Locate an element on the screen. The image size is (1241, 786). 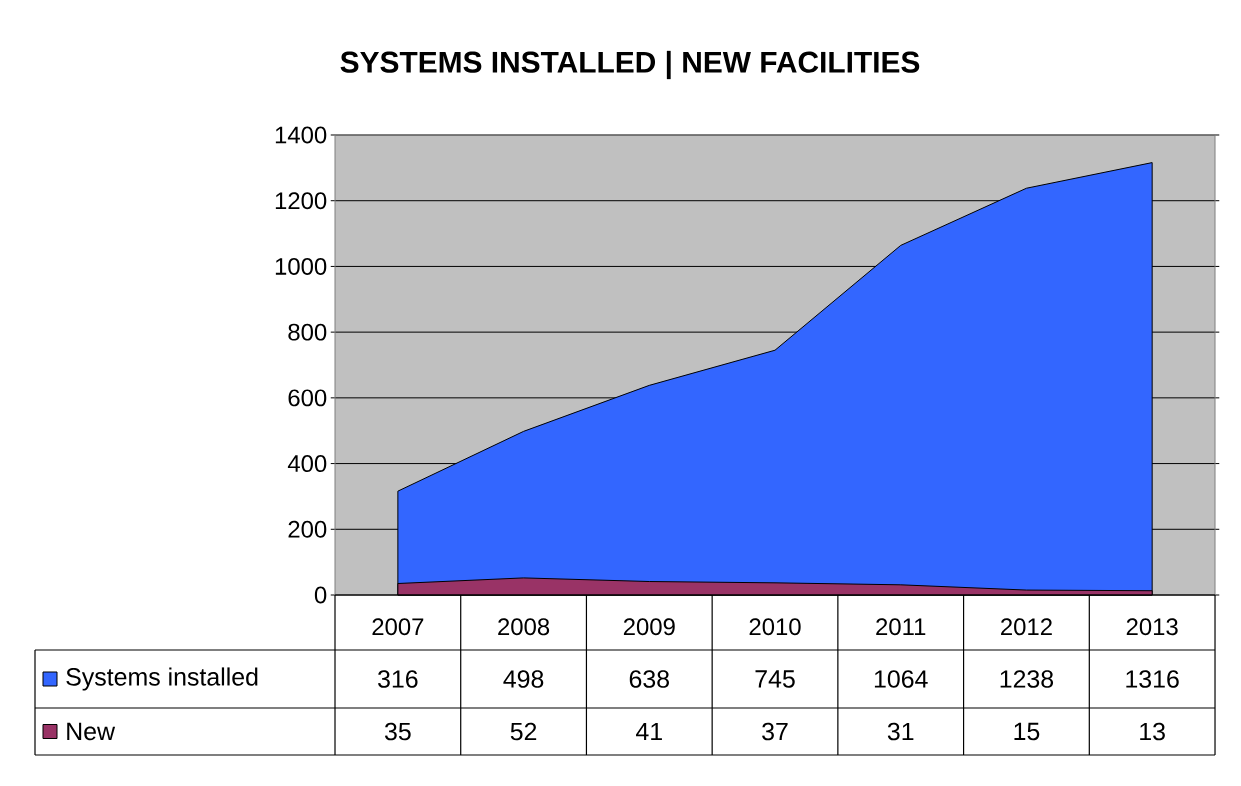
data-label: 1064 is located at coordinates (901, 679).